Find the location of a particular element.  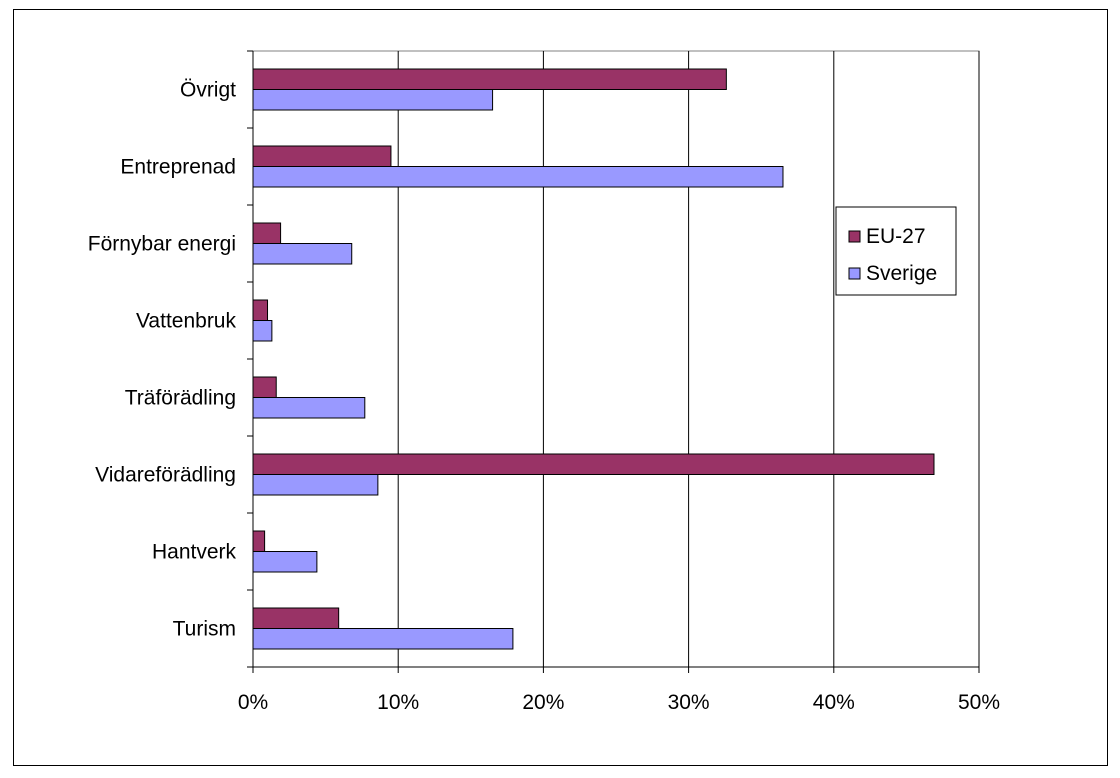

x-tick-label: 0% is located at coordinates (253, 702).